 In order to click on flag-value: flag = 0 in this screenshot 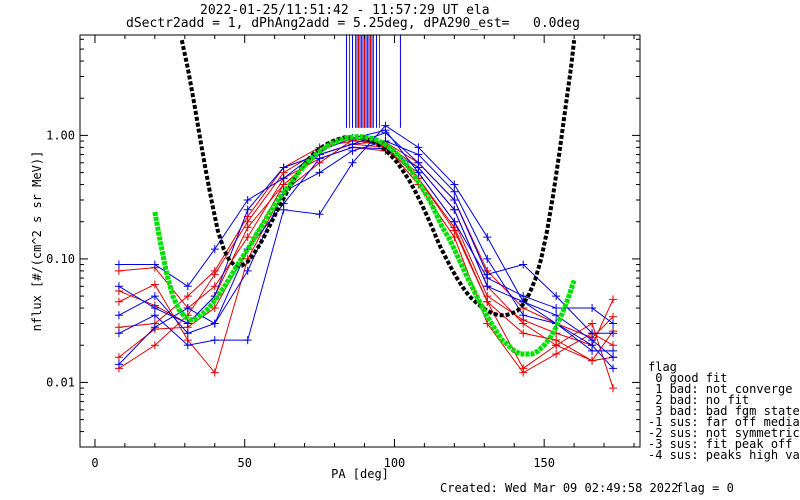, I will do `click(705, 488)`.